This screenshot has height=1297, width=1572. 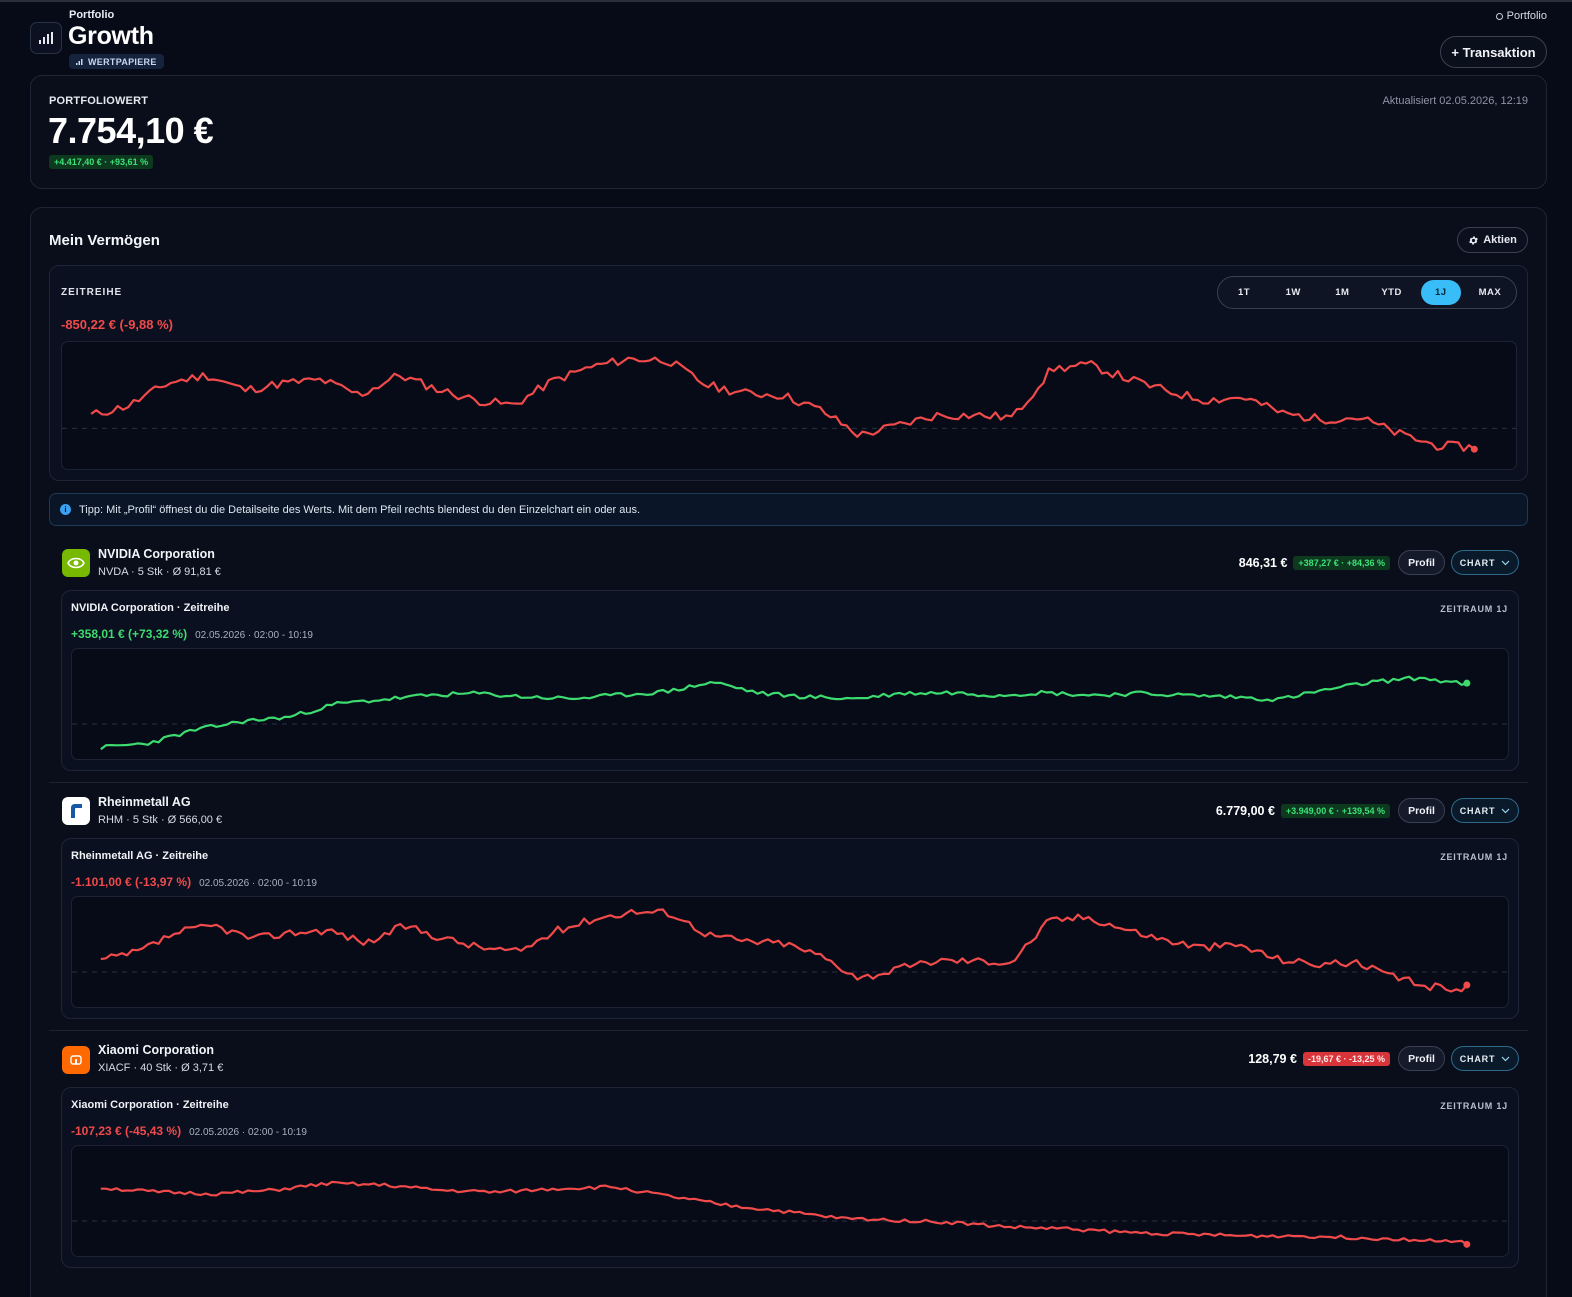 I want to click on info-icon: i, so click(x=65, y=509).